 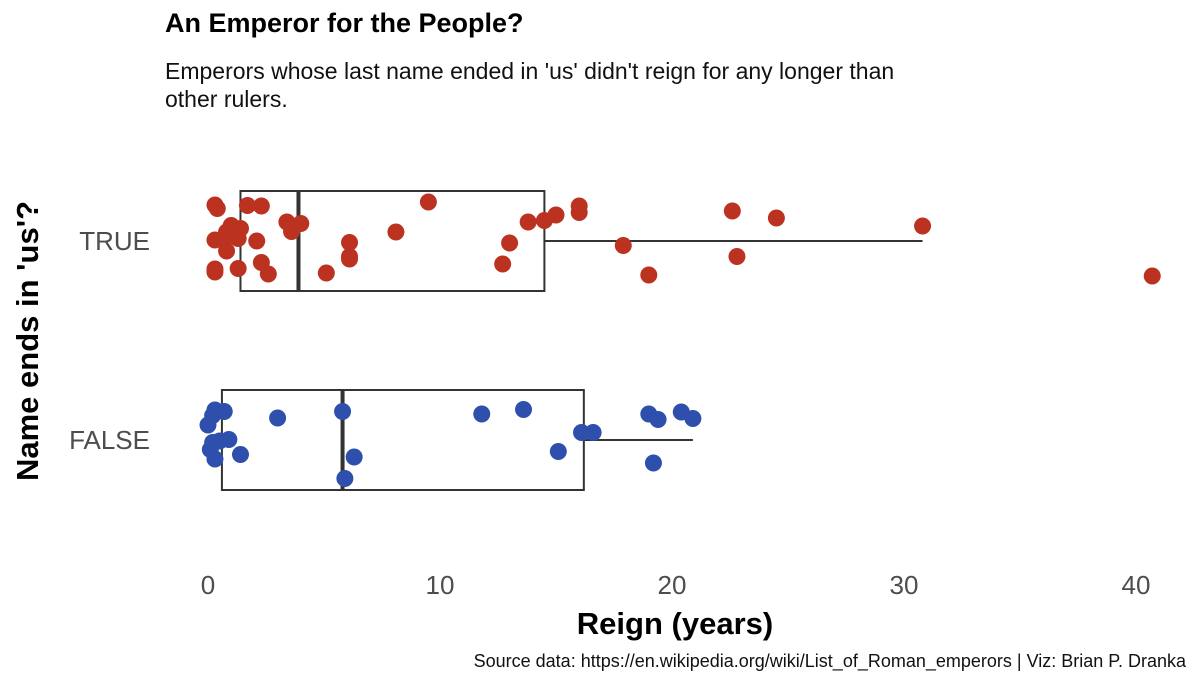 I want to click on x-tick-label: 30, so click(x=904, y=585).